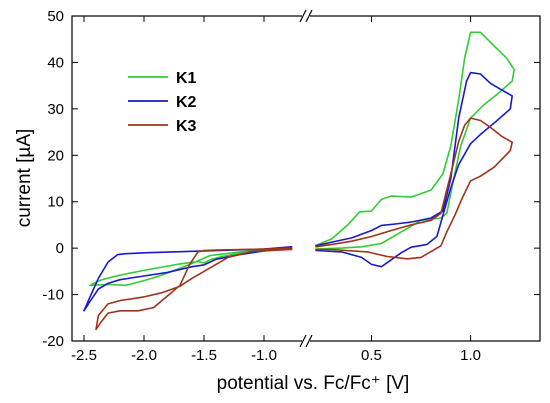  I want to click on x-axis-title: potential vs. Fc/Fc⁺ [V], so click(313, 383).